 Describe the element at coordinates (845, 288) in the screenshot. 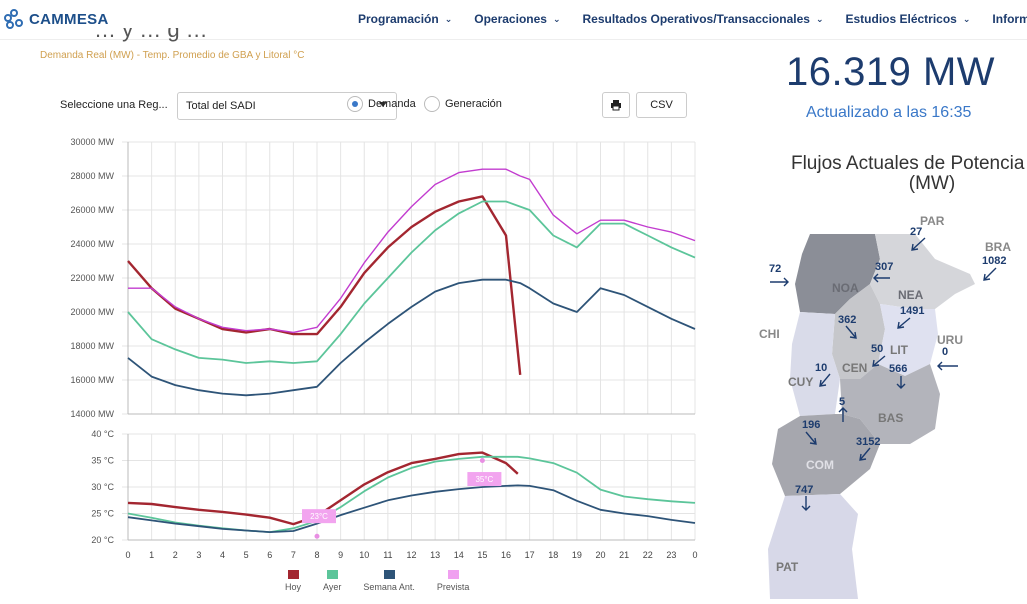

I see `region-label-noa: NOA` at that location.